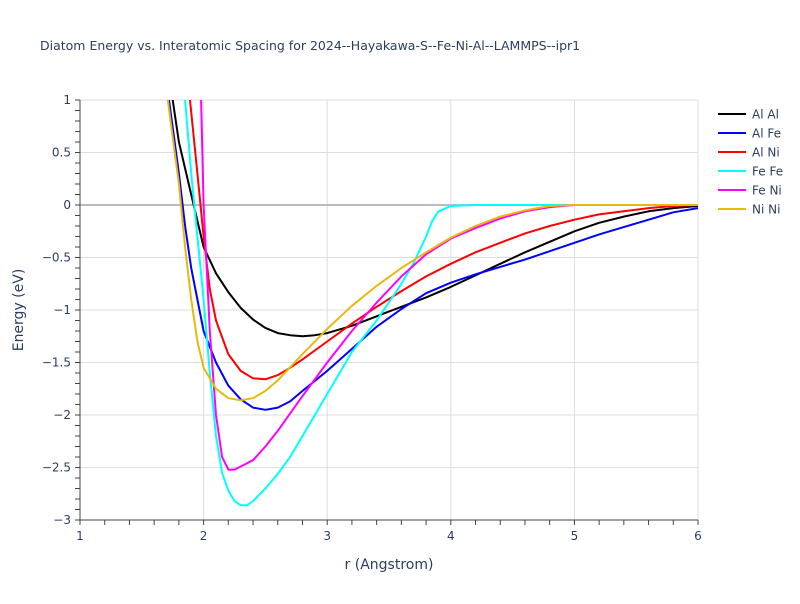  Describe the element at coordinates (67, 100) in the screenshot. I see `y-tick-label: 1` at that location.